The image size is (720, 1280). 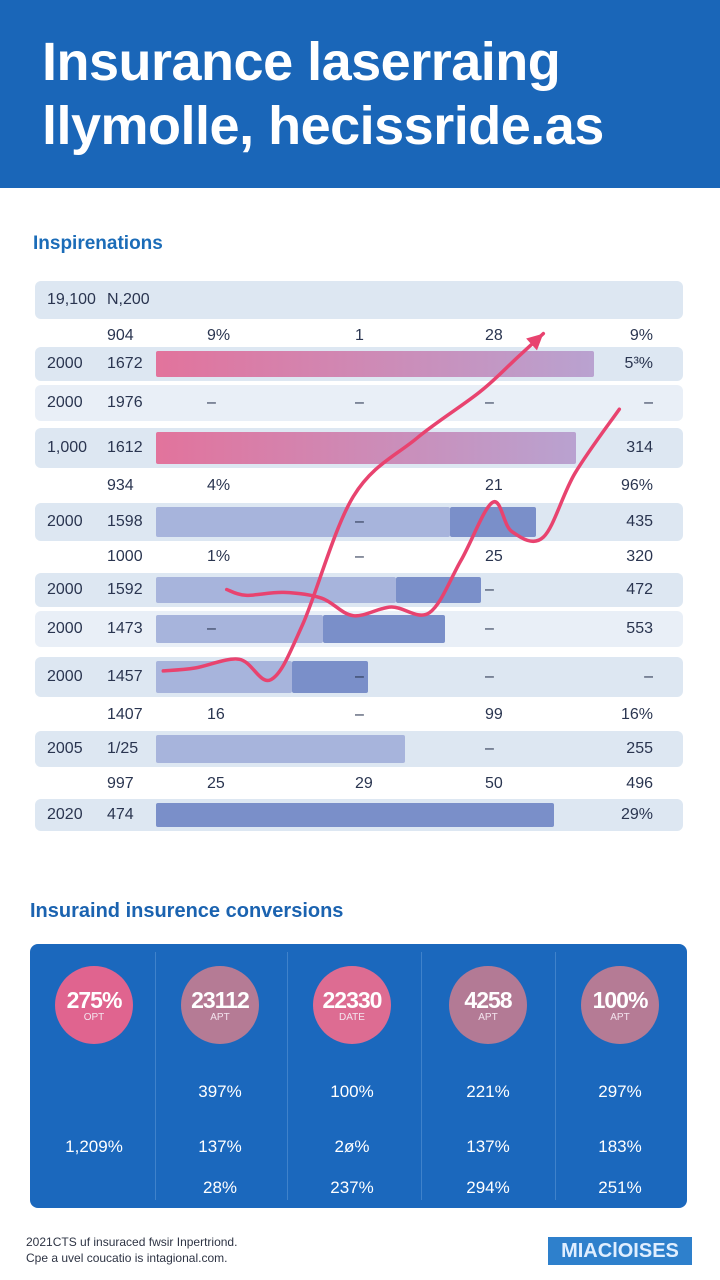 What do you see at coordinates (639, 447) in the screenshot?
I see `table-cell: 314` at bounding box center [639, 447].